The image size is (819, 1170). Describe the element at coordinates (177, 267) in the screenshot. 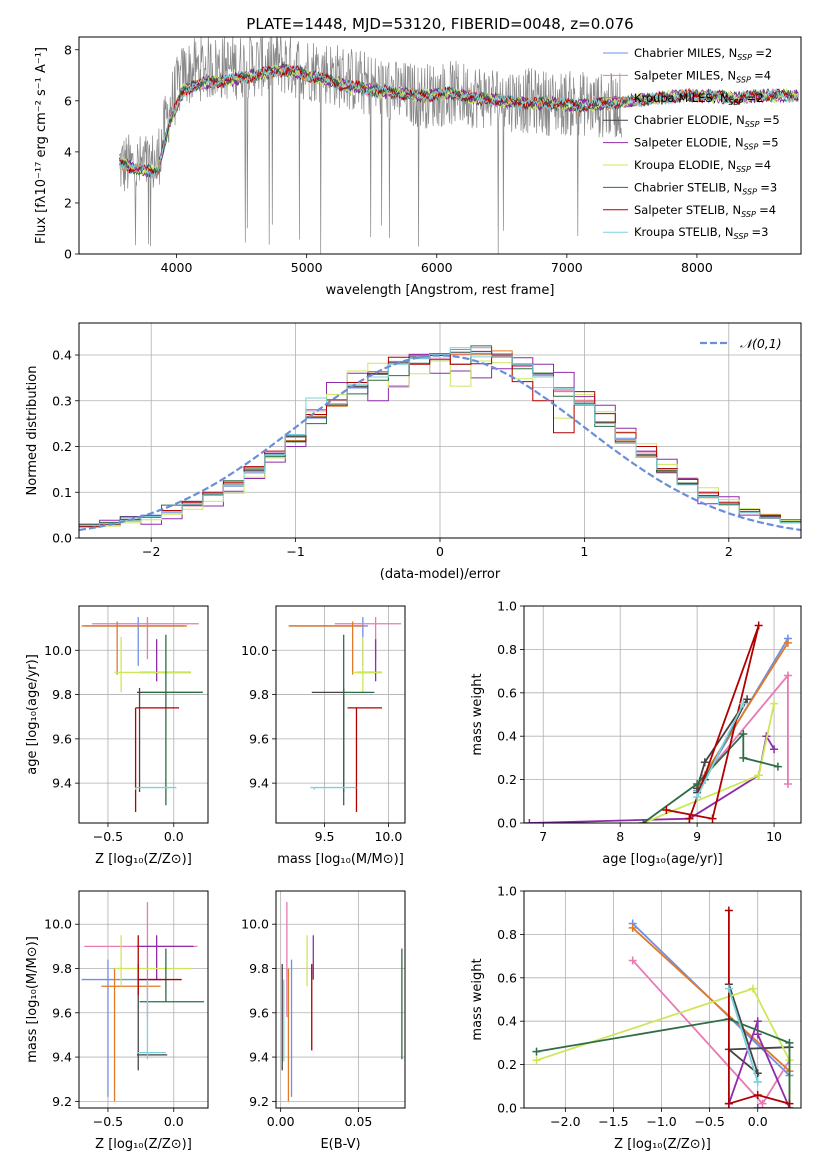

I see `x-tick-label: 4000` at that location.